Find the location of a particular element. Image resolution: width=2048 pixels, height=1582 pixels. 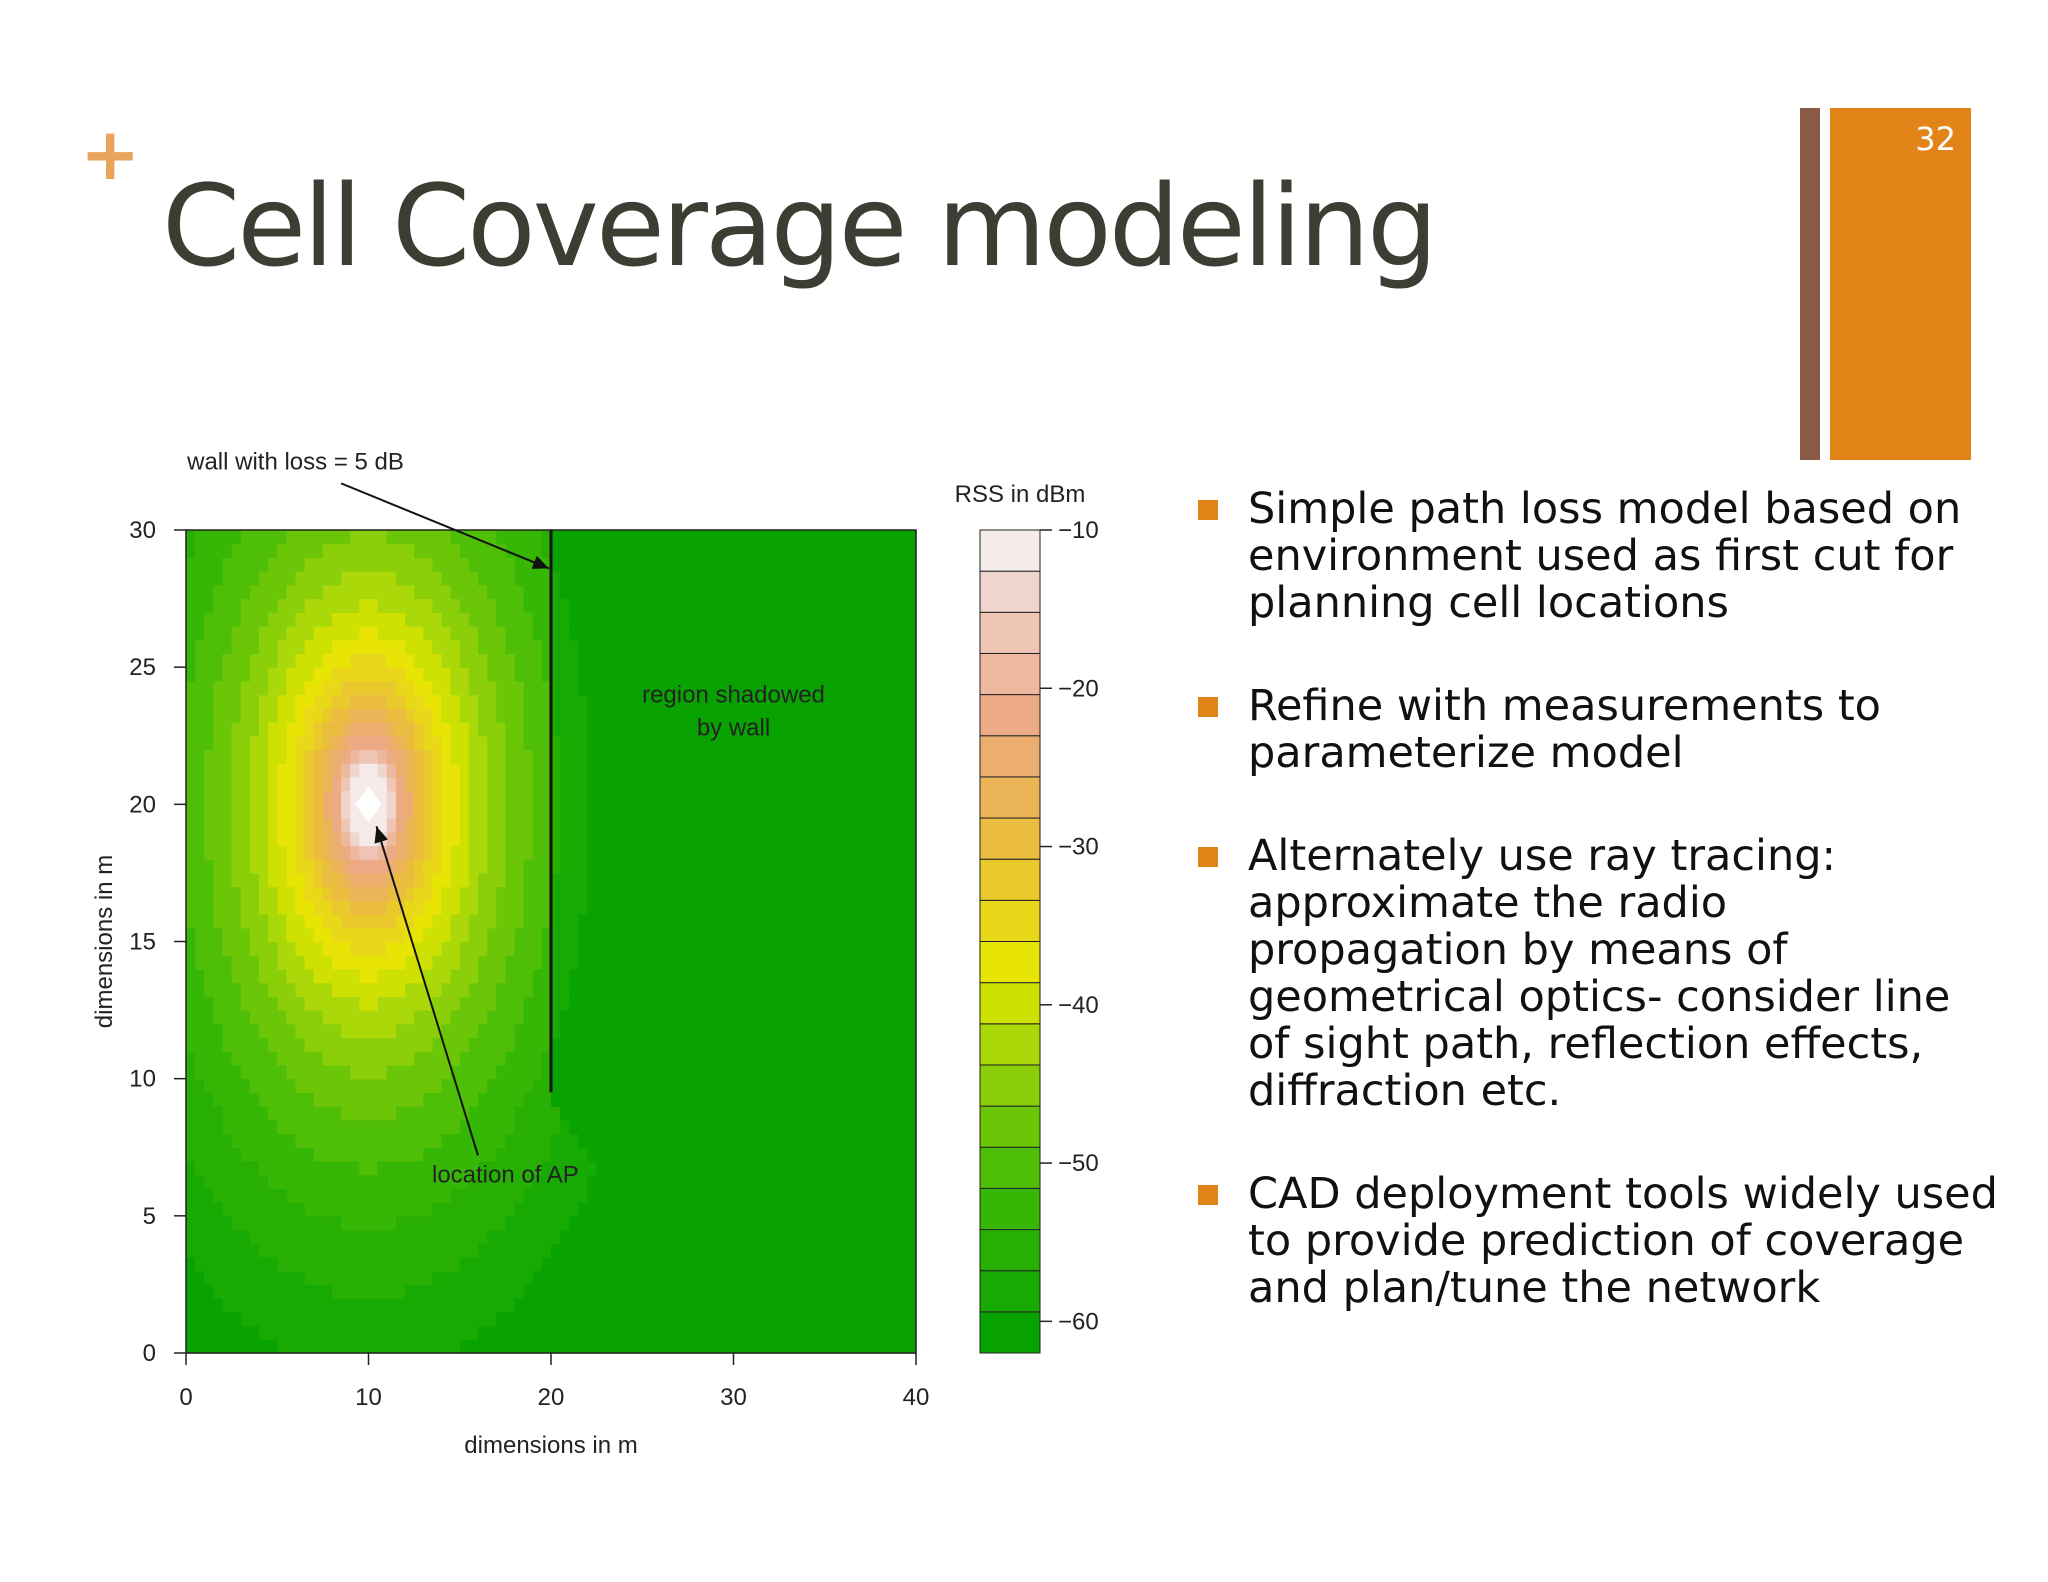

y-tick-label: 20 is located at coordinates (142, 804).